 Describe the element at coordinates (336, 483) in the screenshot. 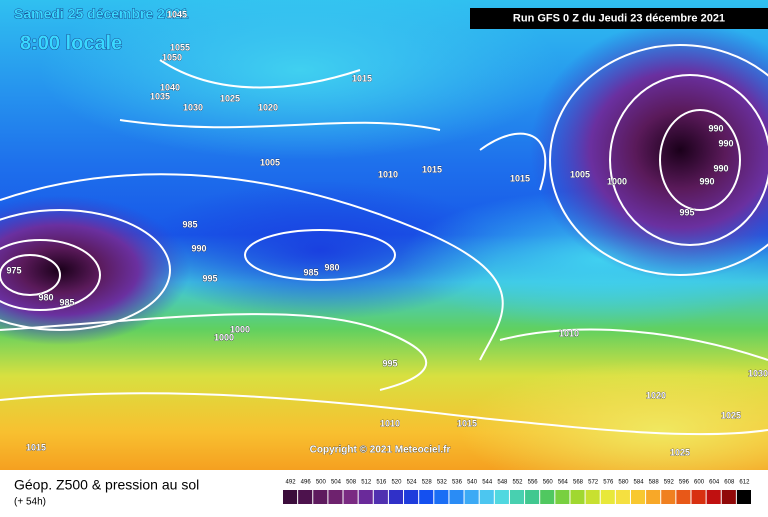

I see `scale-label: 504` at that location.